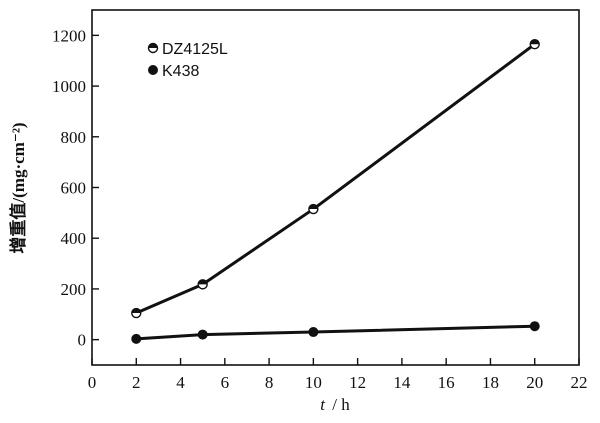 The width and height of the screenshot is (600, 423). What do you see at coordinates (195, 49) in the screenshot?
I see `legend-label-dz4125l: DZ4125L` at bounding box center [195, 49].